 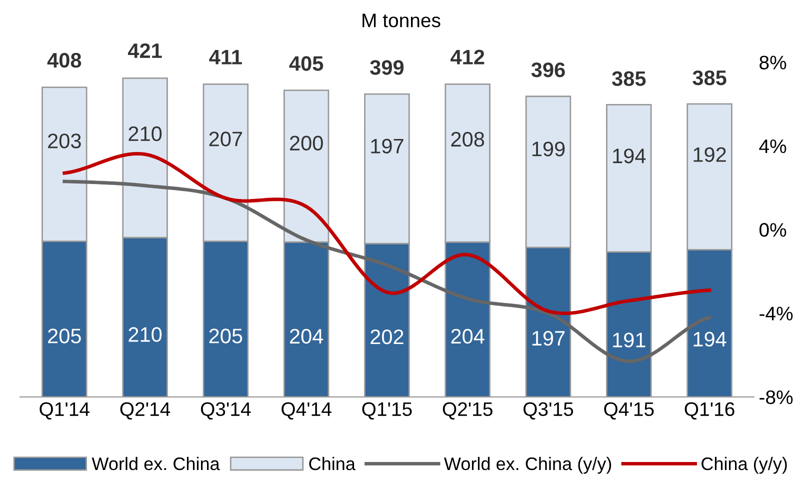 What do you see at coordinates (306, 63) in the screenshot?
I see `total-label: 405` at bounding box center [306, 63].